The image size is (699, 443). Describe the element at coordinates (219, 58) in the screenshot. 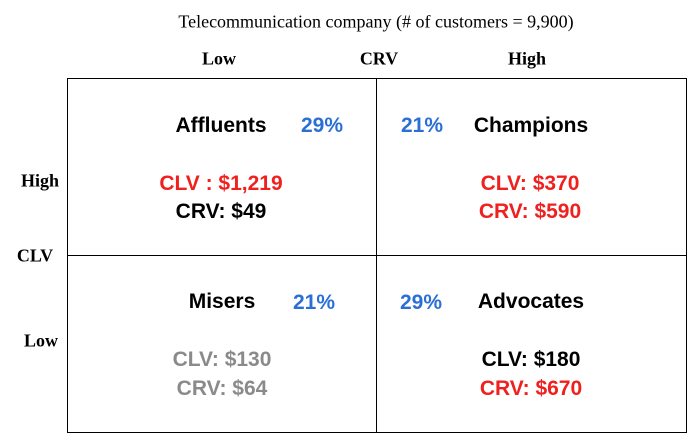

I see `x-low-label: Low` at that location.